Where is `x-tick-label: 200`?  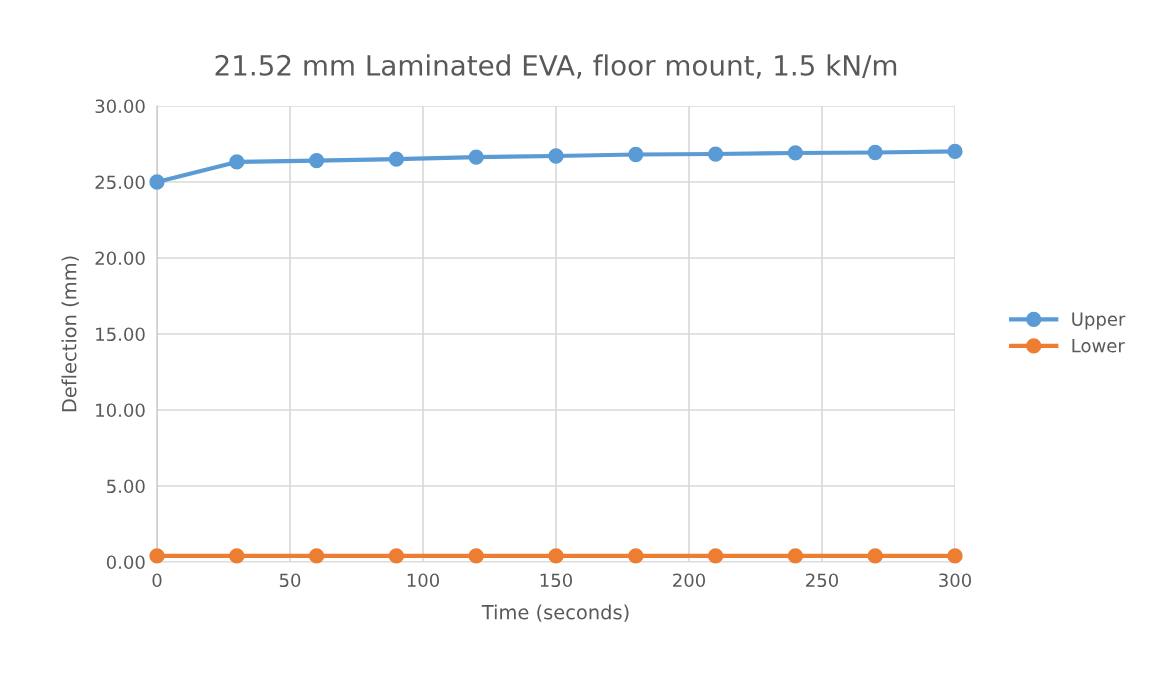
x-tick-label: 200 is located at coordinates (689, 580).